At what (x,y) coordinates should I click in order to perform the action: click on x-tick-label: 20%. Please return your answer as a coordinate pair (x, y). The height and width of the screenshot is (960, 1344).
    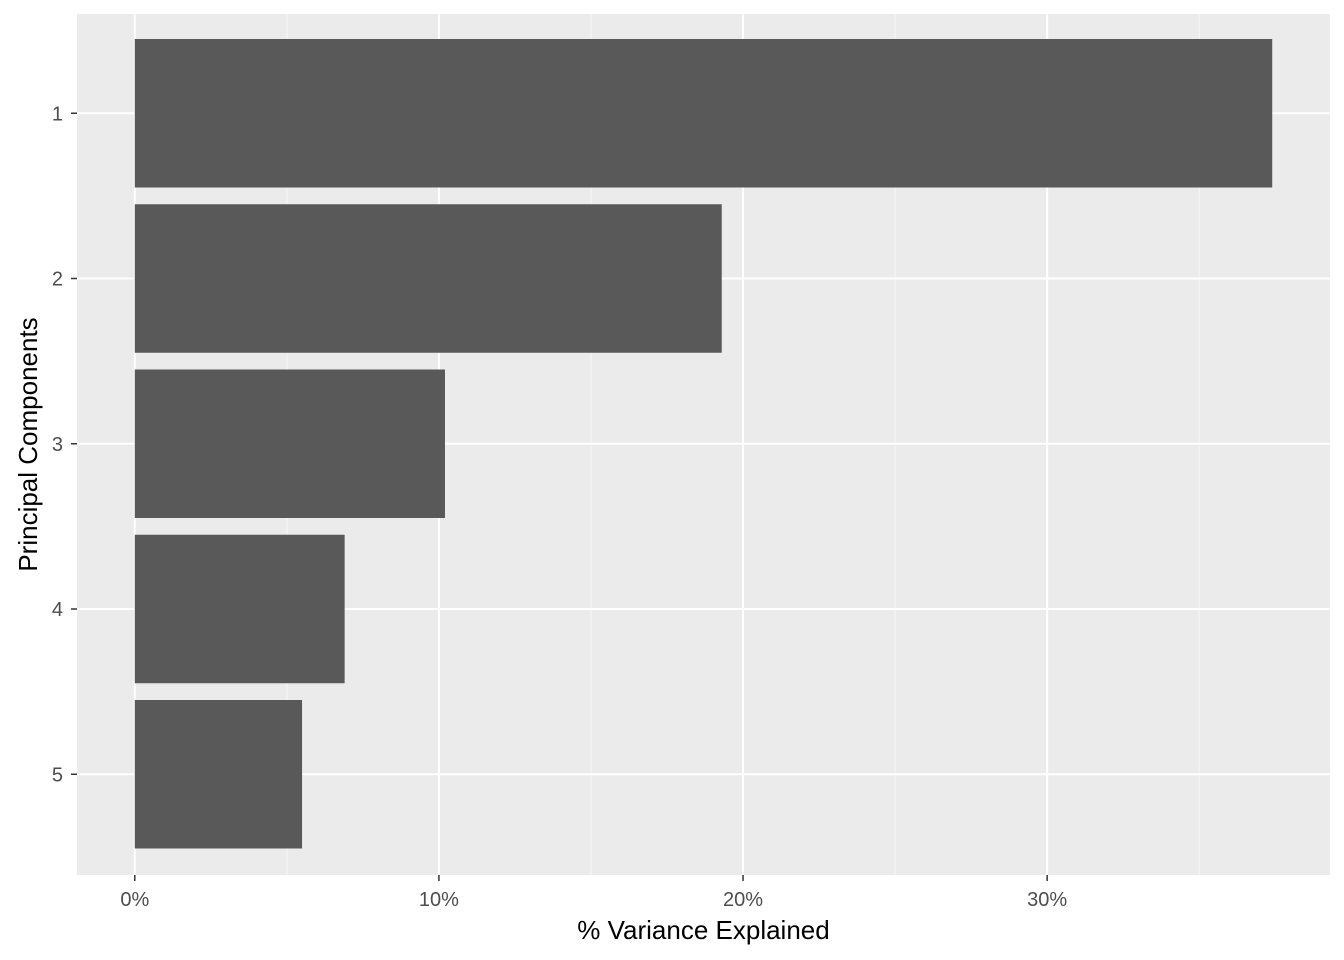
    Looking at the image, I should click on (743, 900).